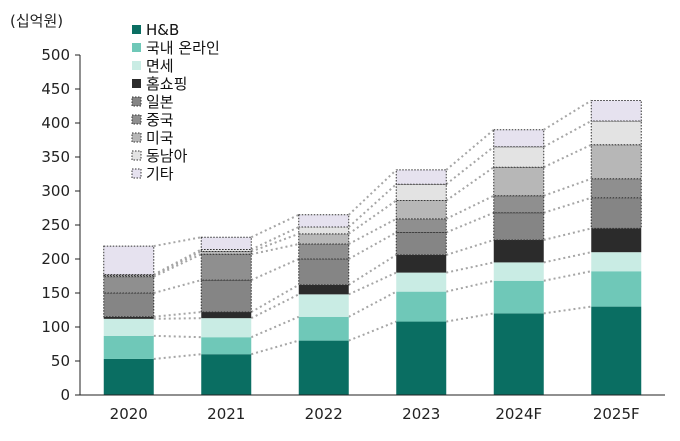  Describe the element at coordinates (55, 55) in the screenshot. I see `y-tick-label: 500` at that location.